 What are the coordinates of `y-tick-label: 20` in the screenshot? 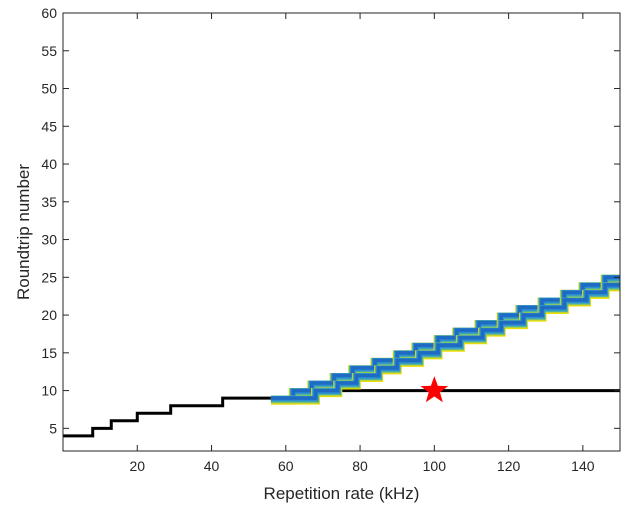 It's located at (49, 315).